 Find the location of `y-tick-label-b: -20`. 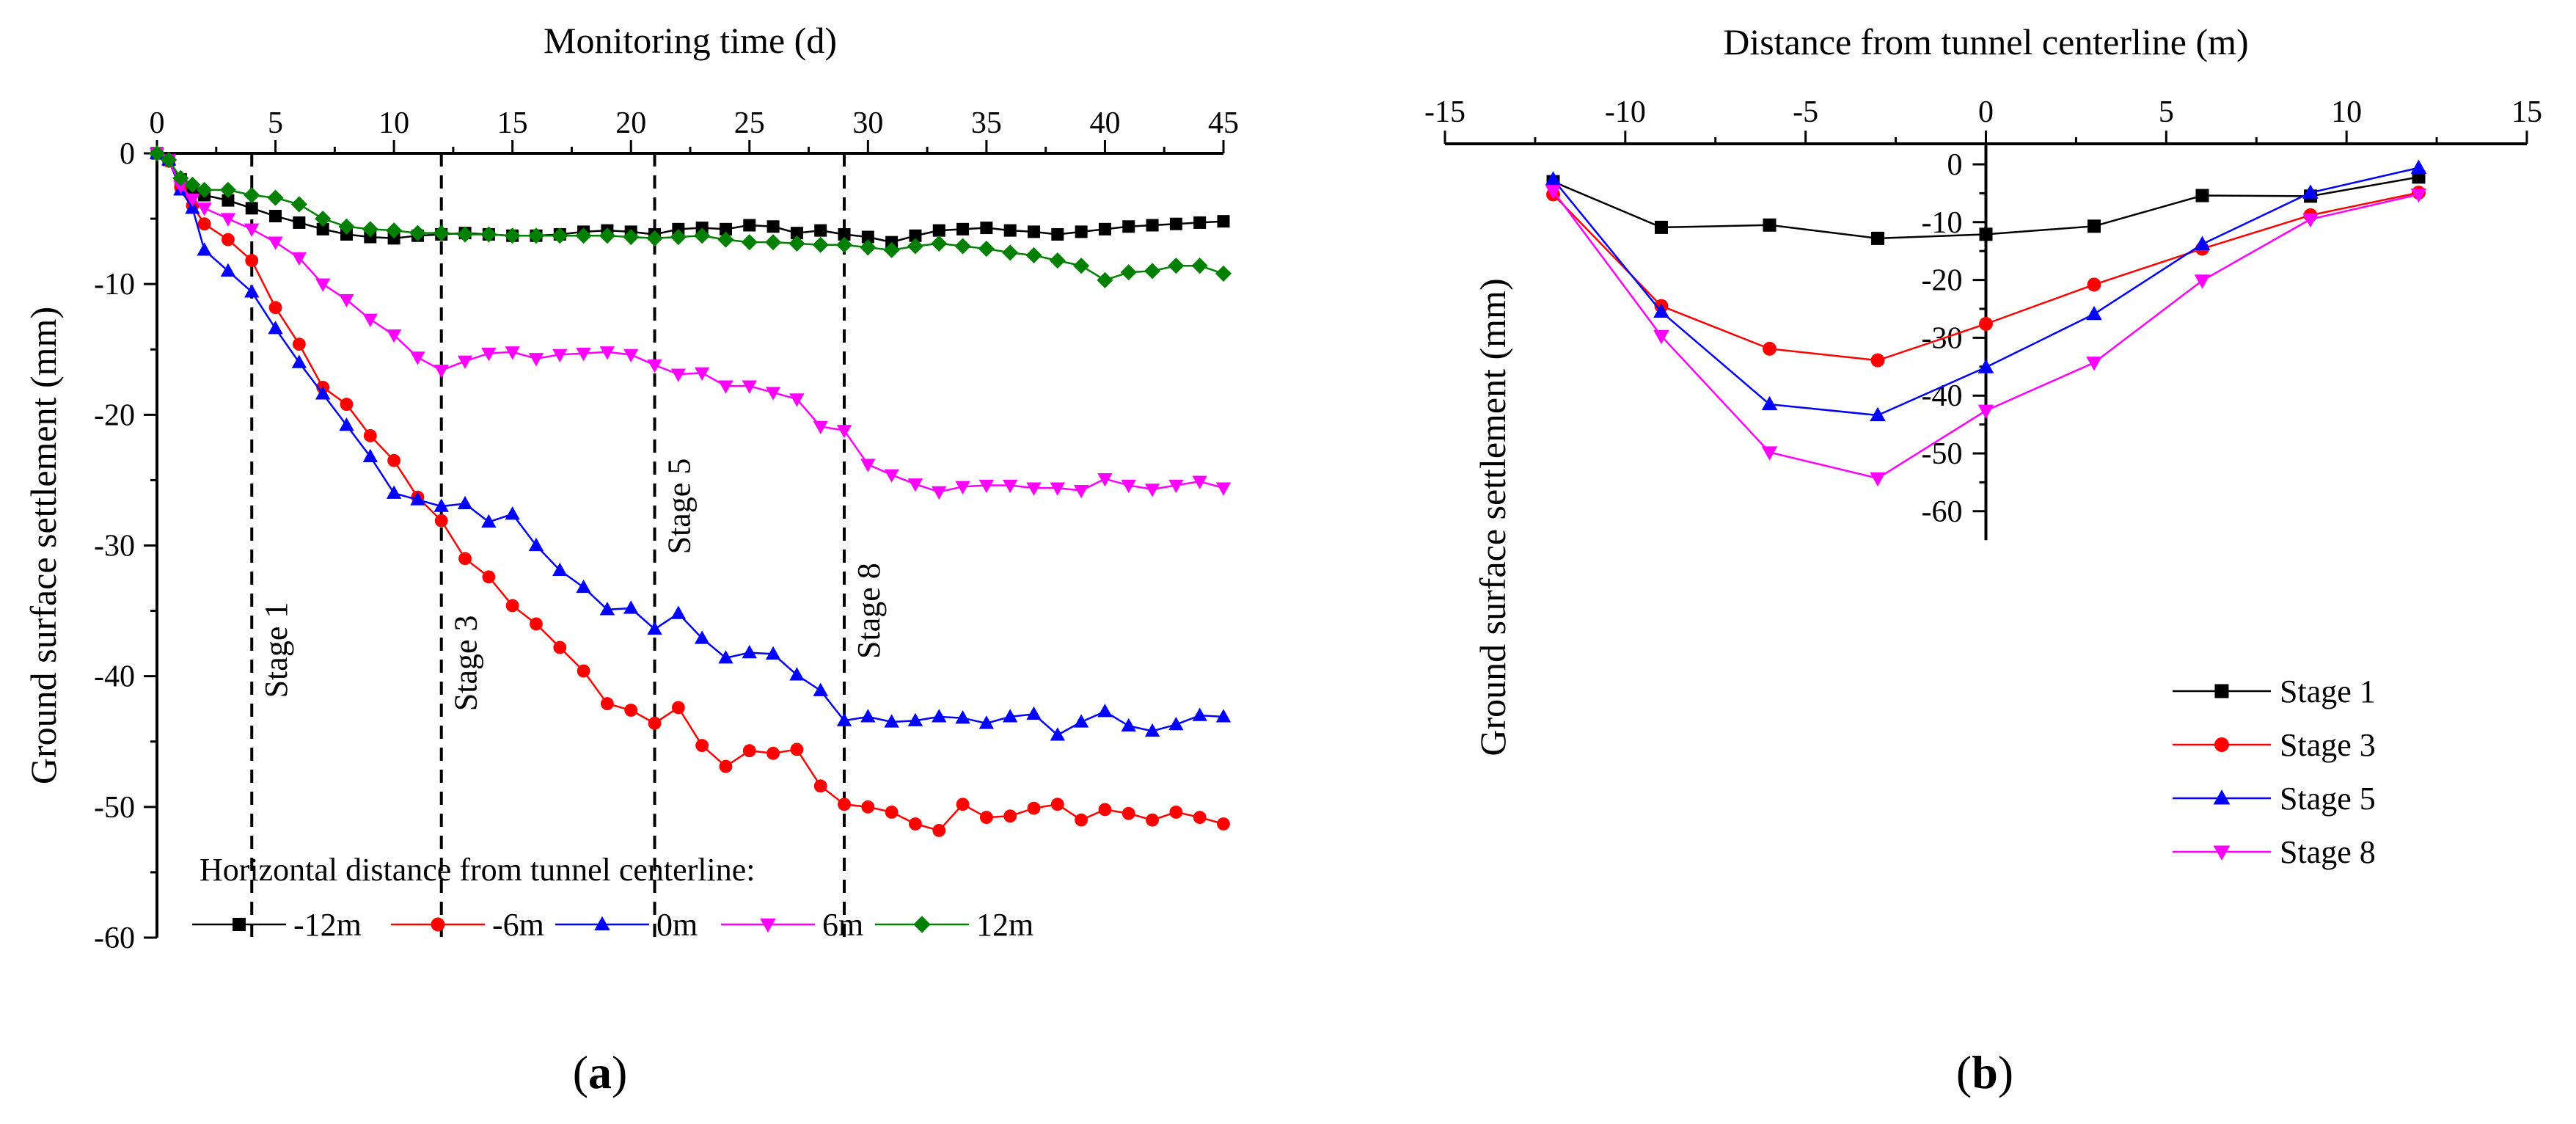

y-tick-label-b: -20 is located at coordinates (1943, 281).